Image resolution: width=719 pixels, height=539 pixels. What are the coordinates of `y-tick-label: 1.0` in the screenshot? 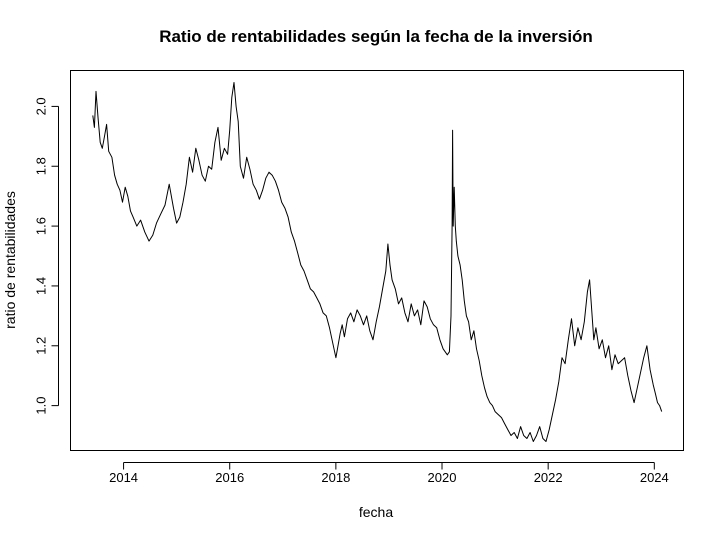 It's located at (41, 406).